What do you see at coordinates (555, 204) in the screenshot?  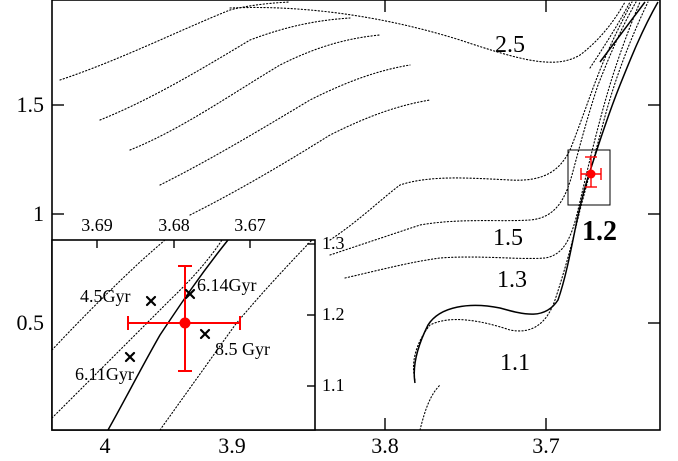 I see `mass-labels: 2.5 1.5 1.3 1.1 1.2` at bounding box center [555, 204].